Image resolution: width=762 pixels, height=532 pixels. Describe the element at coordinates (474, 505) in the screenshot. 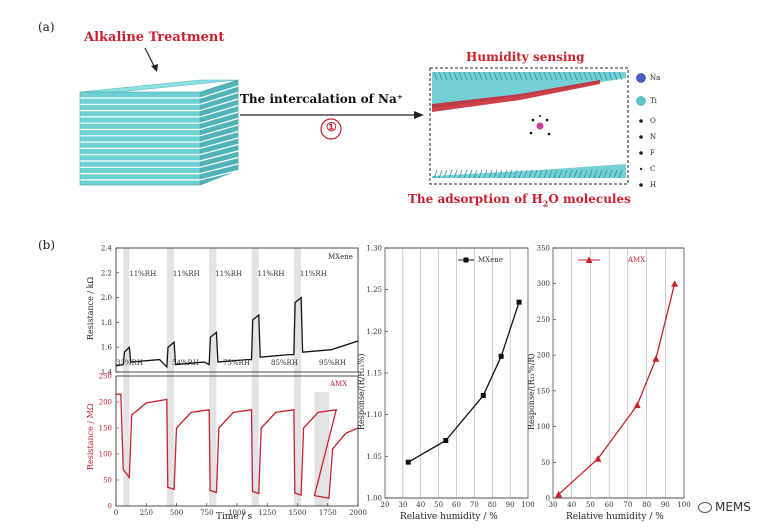

I see `chart3-xtick-label: 70` at that location.